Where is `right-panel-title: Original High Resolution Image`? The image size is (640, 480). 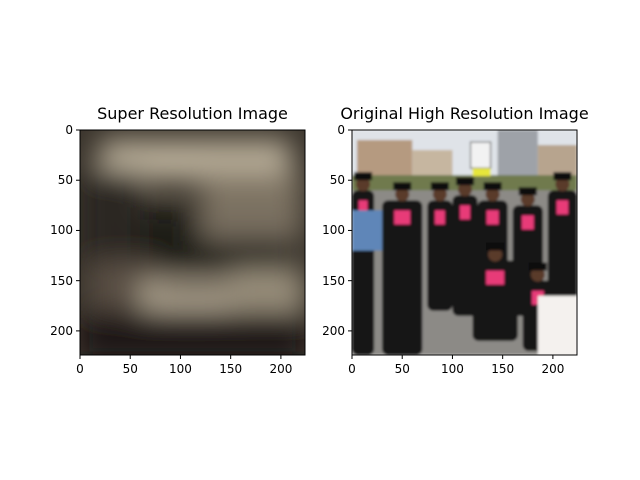
right-panel-title: Original High Resolution Image is located at coordinates (464, 113).